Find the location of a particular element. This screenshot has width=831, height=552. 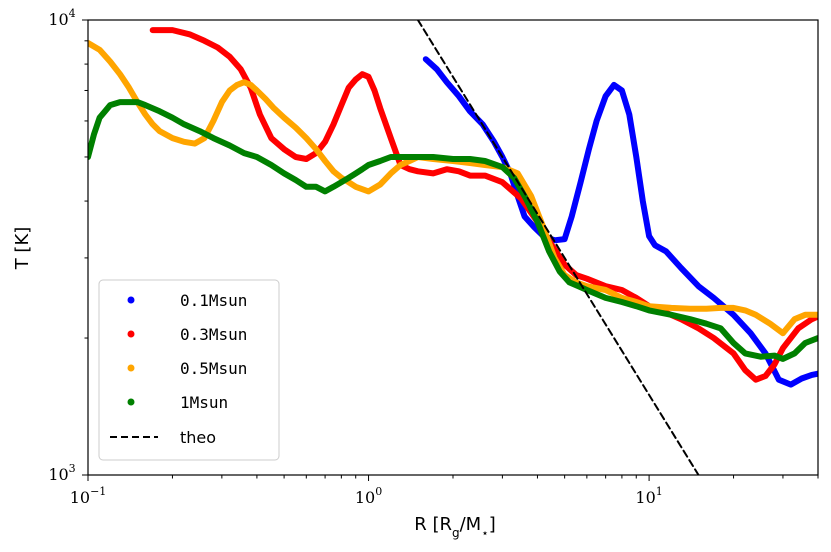

legend-label-0.3msun: 0.3Msun is located at coordinates (213, 334).